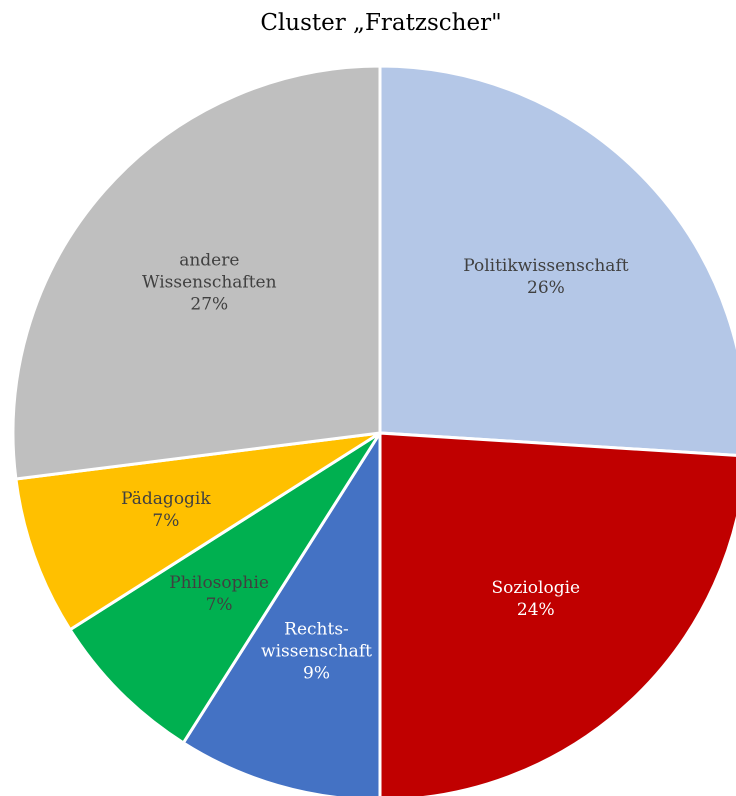  I want to click on slice-percent-label: 9%, so click(316, 673).